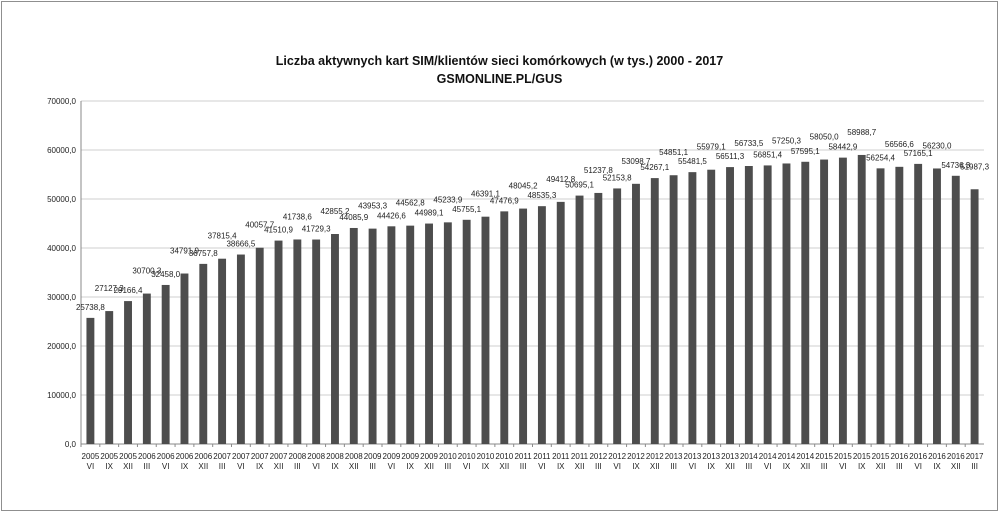  Describe the element at coordinates (466, 209) in the screenshot. I see `data-label: 45755,1` at that location.